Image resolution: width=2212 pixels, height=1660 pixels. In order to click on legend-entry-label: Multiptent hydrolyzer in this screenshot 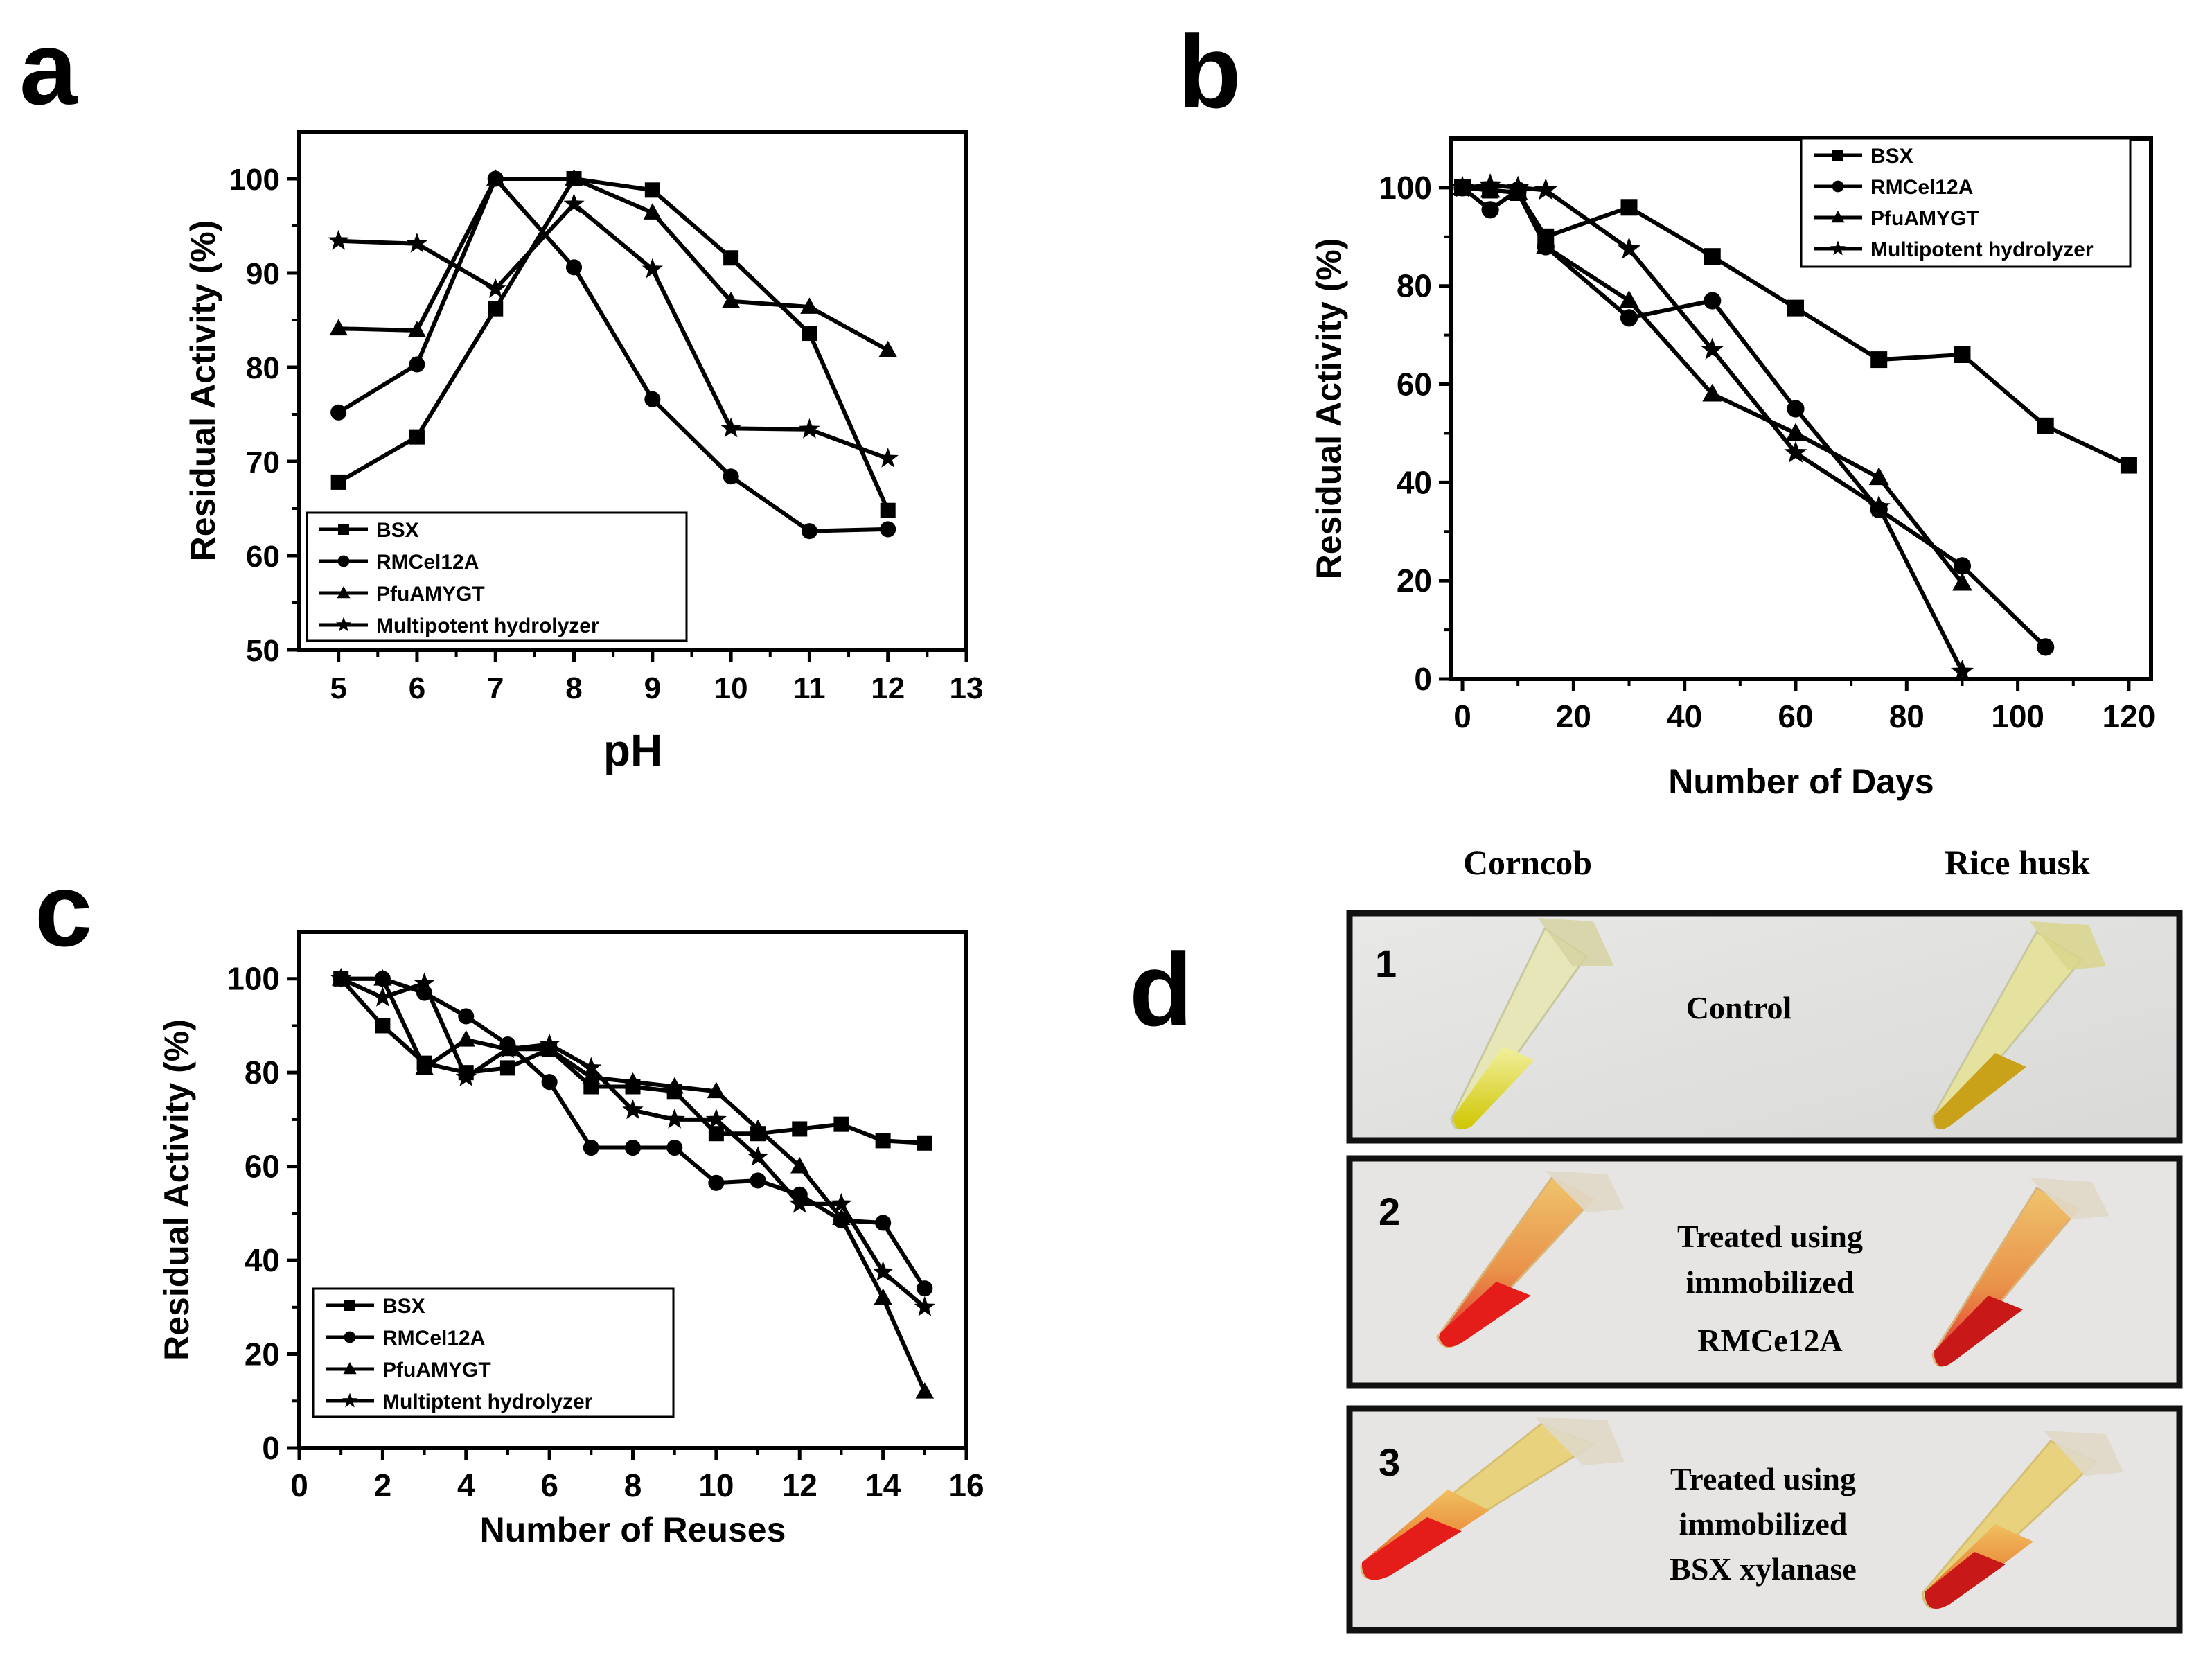, I will do `click(487, 1401)`.